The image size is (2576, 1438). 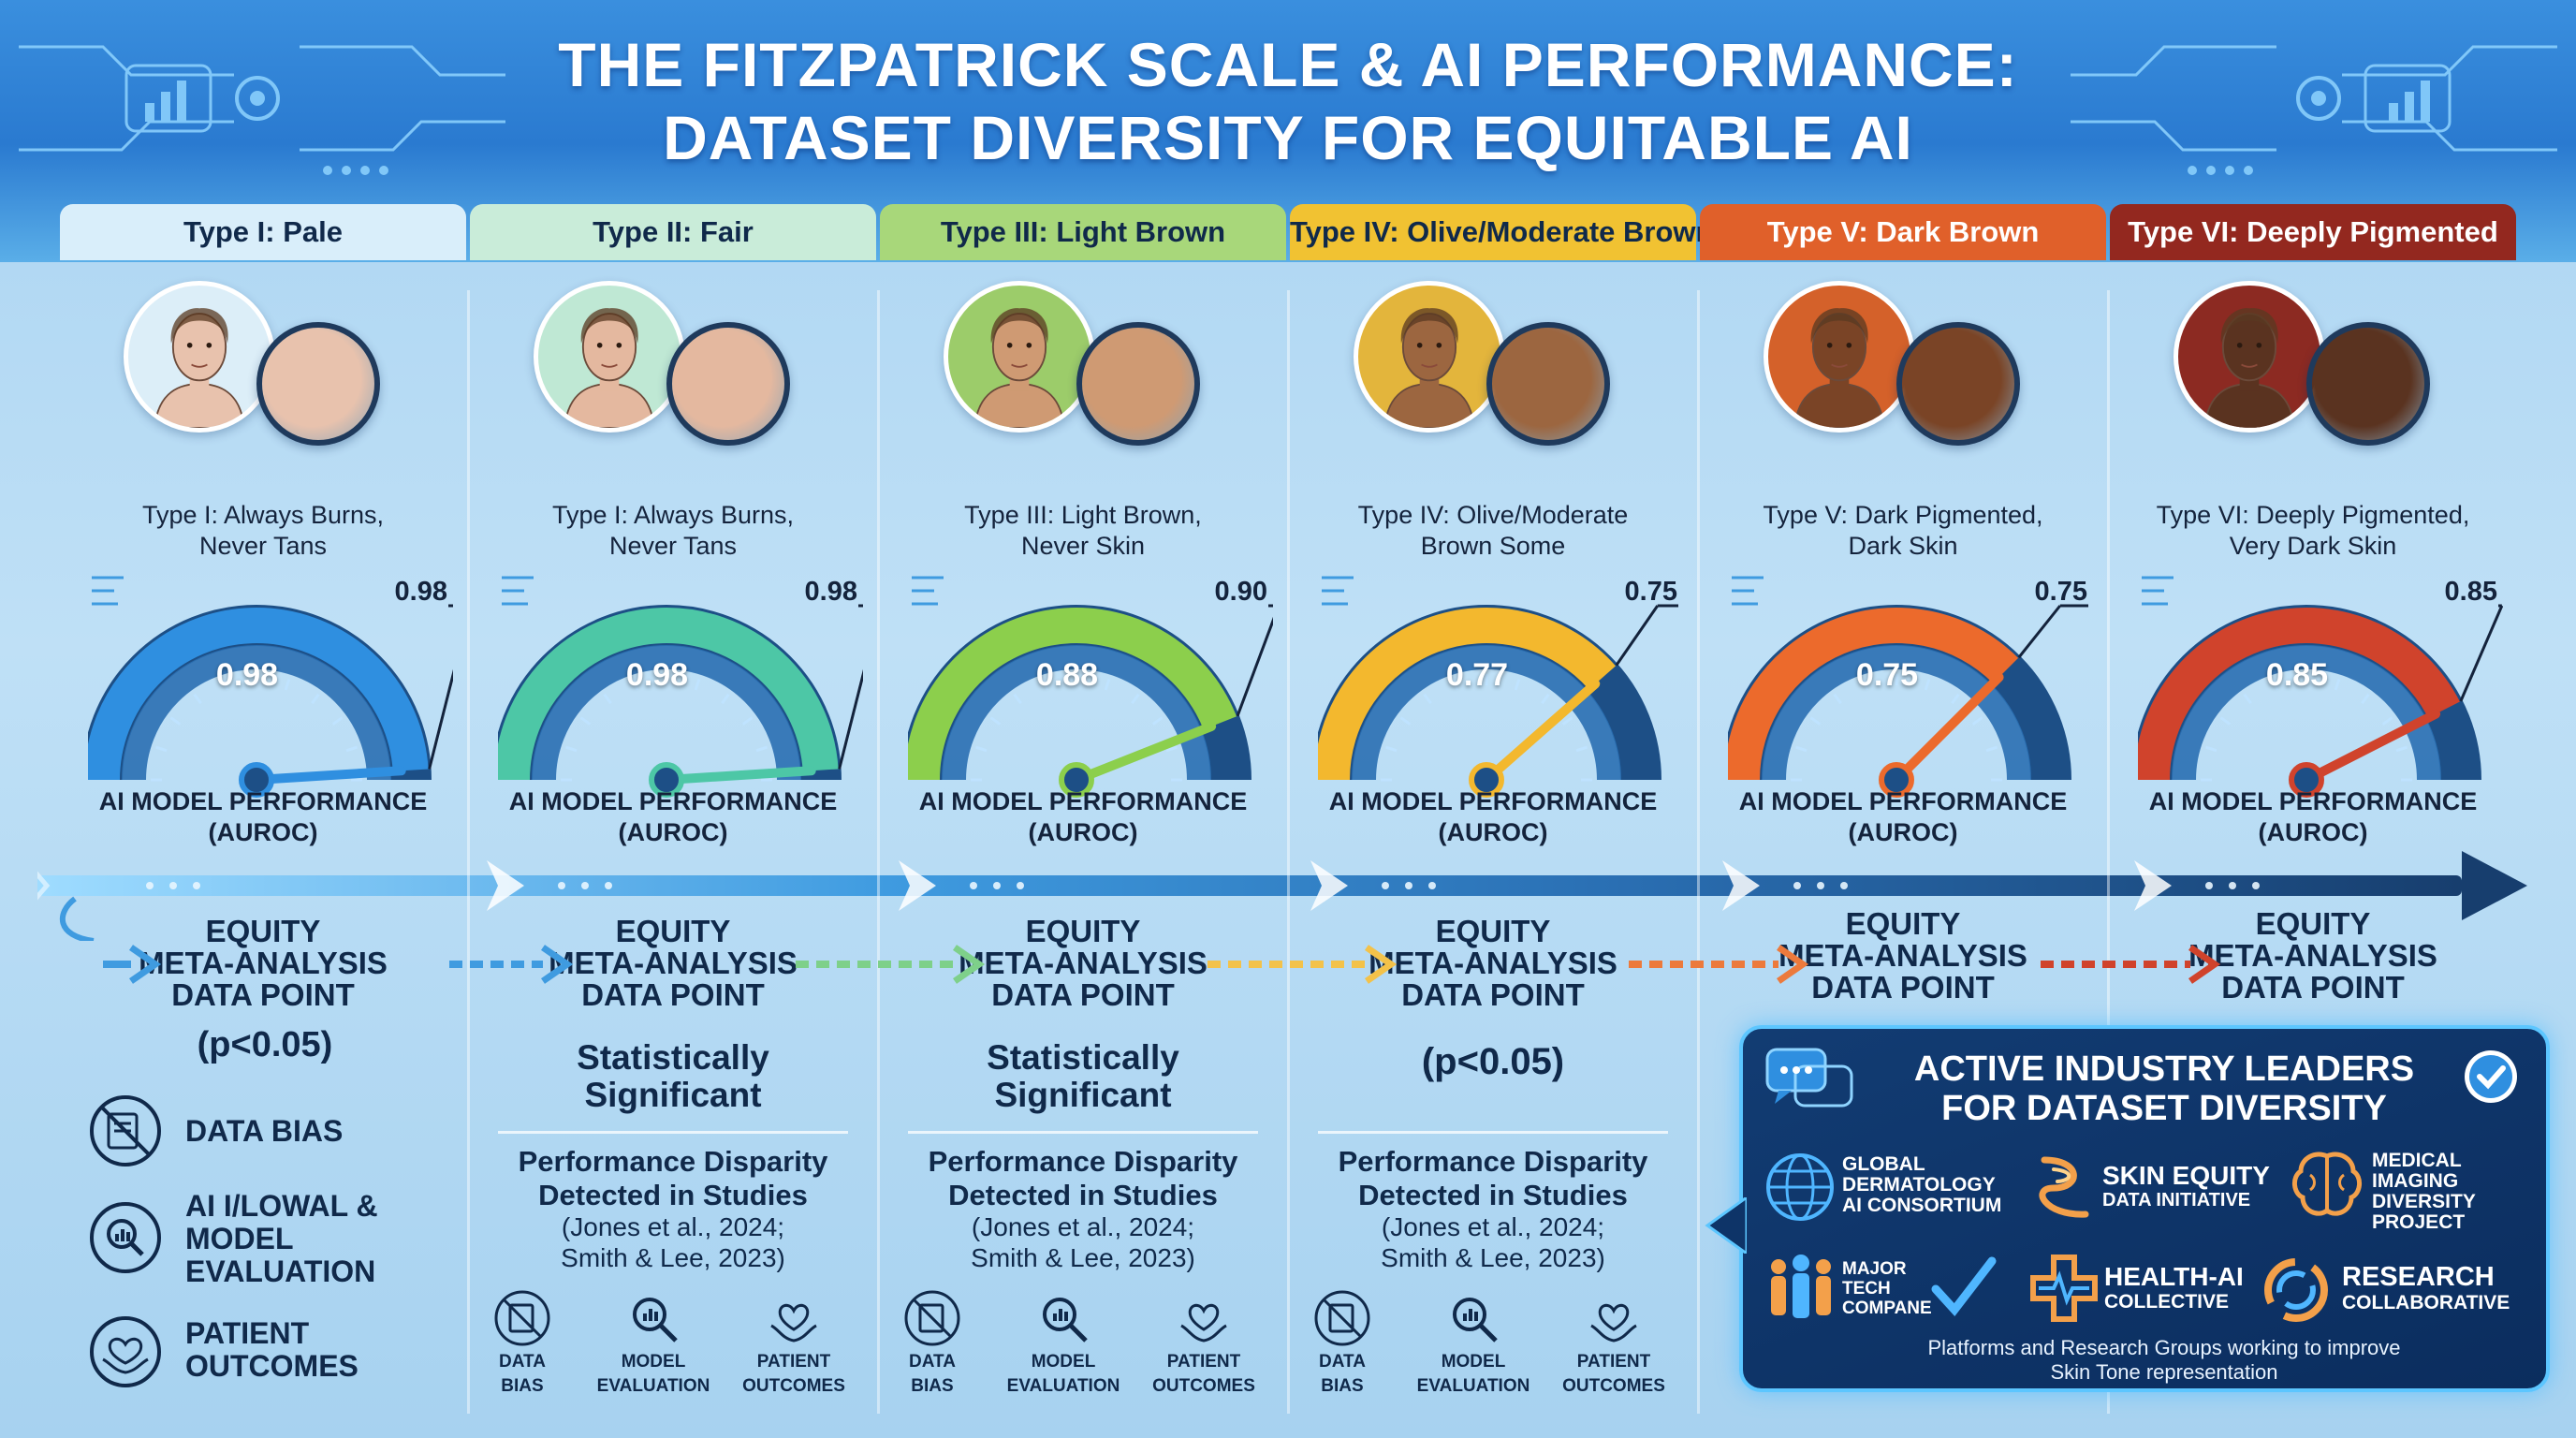 What do you see at coordinates (1144, 753) in the screenshot?
I see `gauge-needle` at bounding box center [1144, 753].